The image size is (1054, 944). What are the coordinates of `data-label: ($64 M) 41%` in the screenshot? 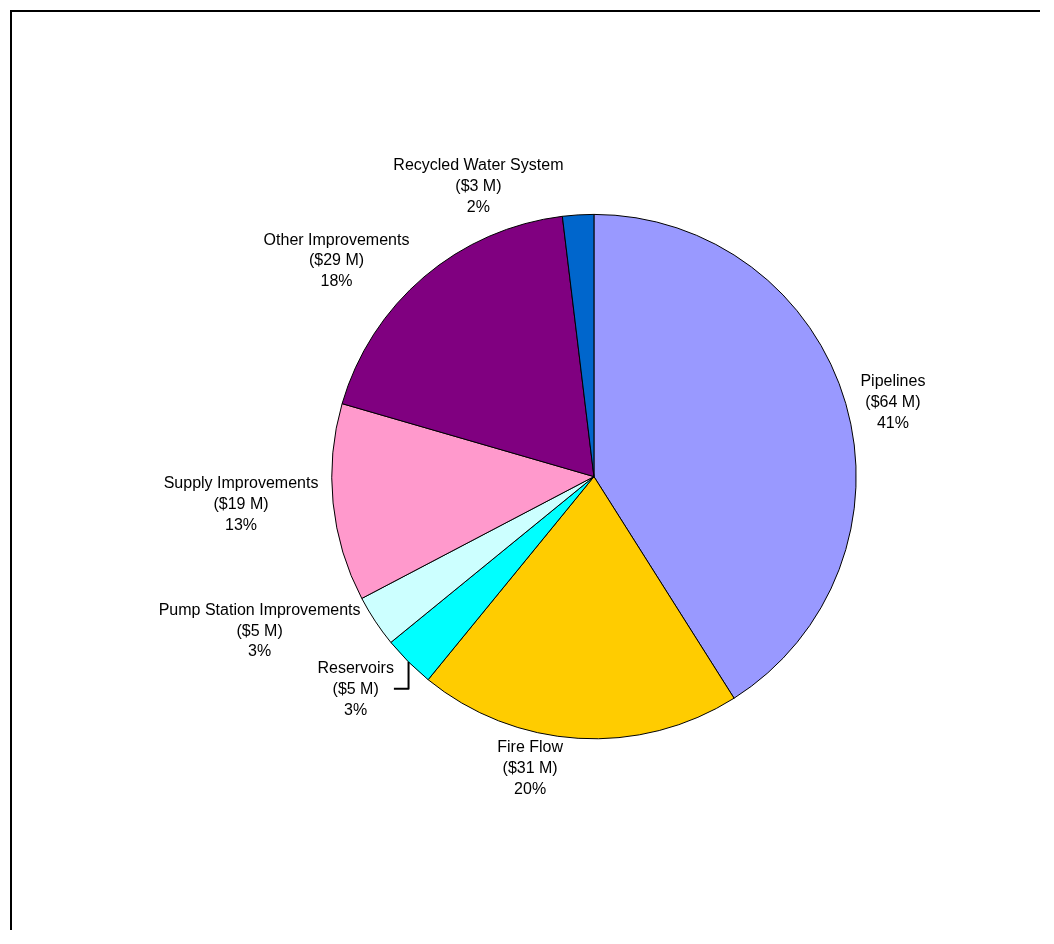 It's located at (893, 411).